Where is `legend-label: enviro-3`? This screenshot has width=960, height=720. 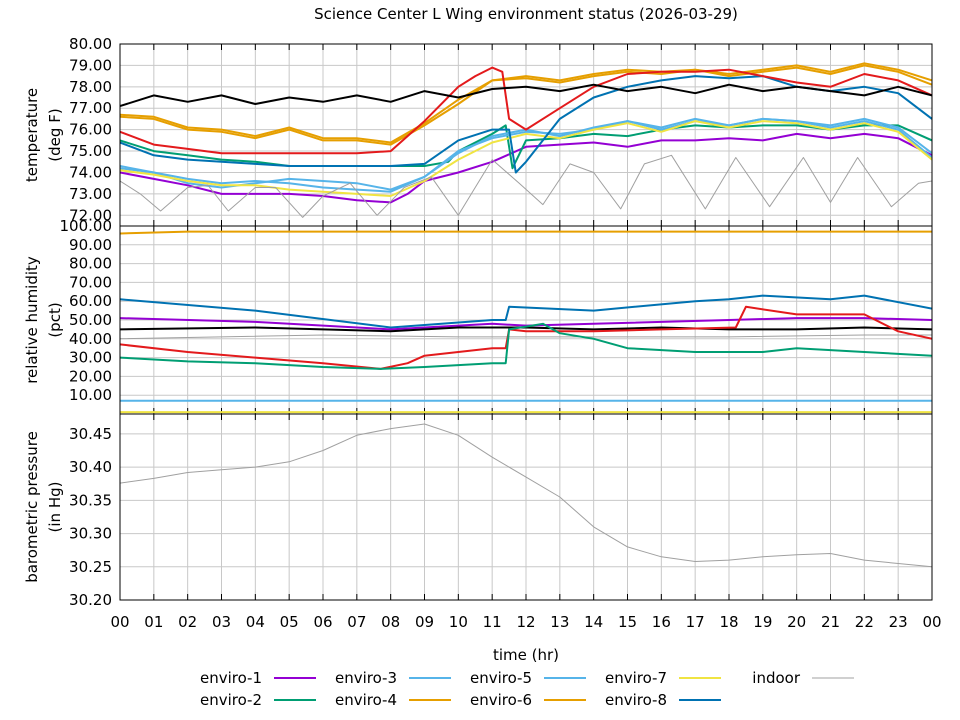
legend-label: enviro-3 is located at coordinates (366, 678).